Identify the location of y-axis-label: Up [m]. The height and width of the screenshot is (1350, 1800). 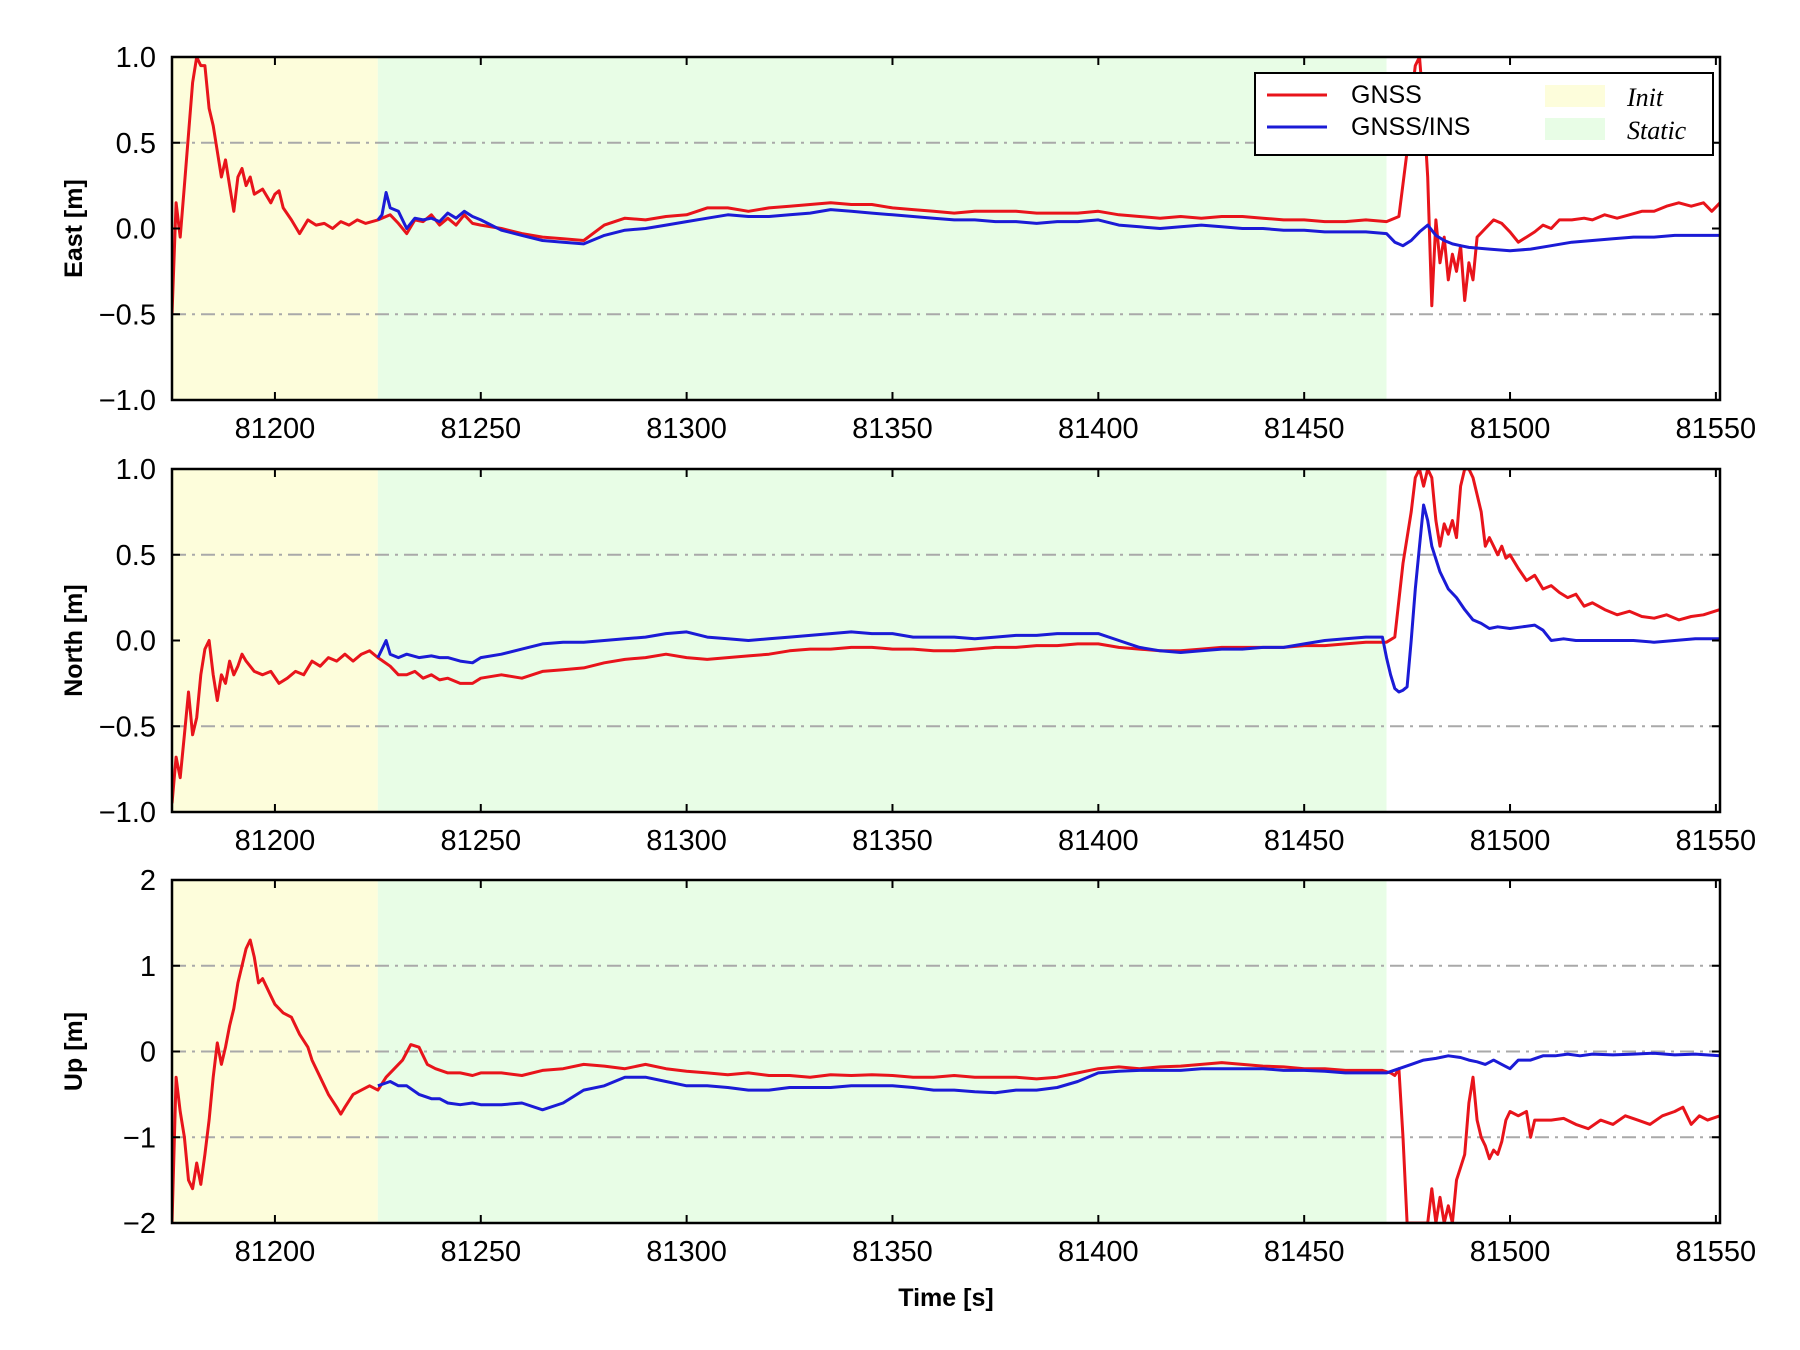
(74, 1051).